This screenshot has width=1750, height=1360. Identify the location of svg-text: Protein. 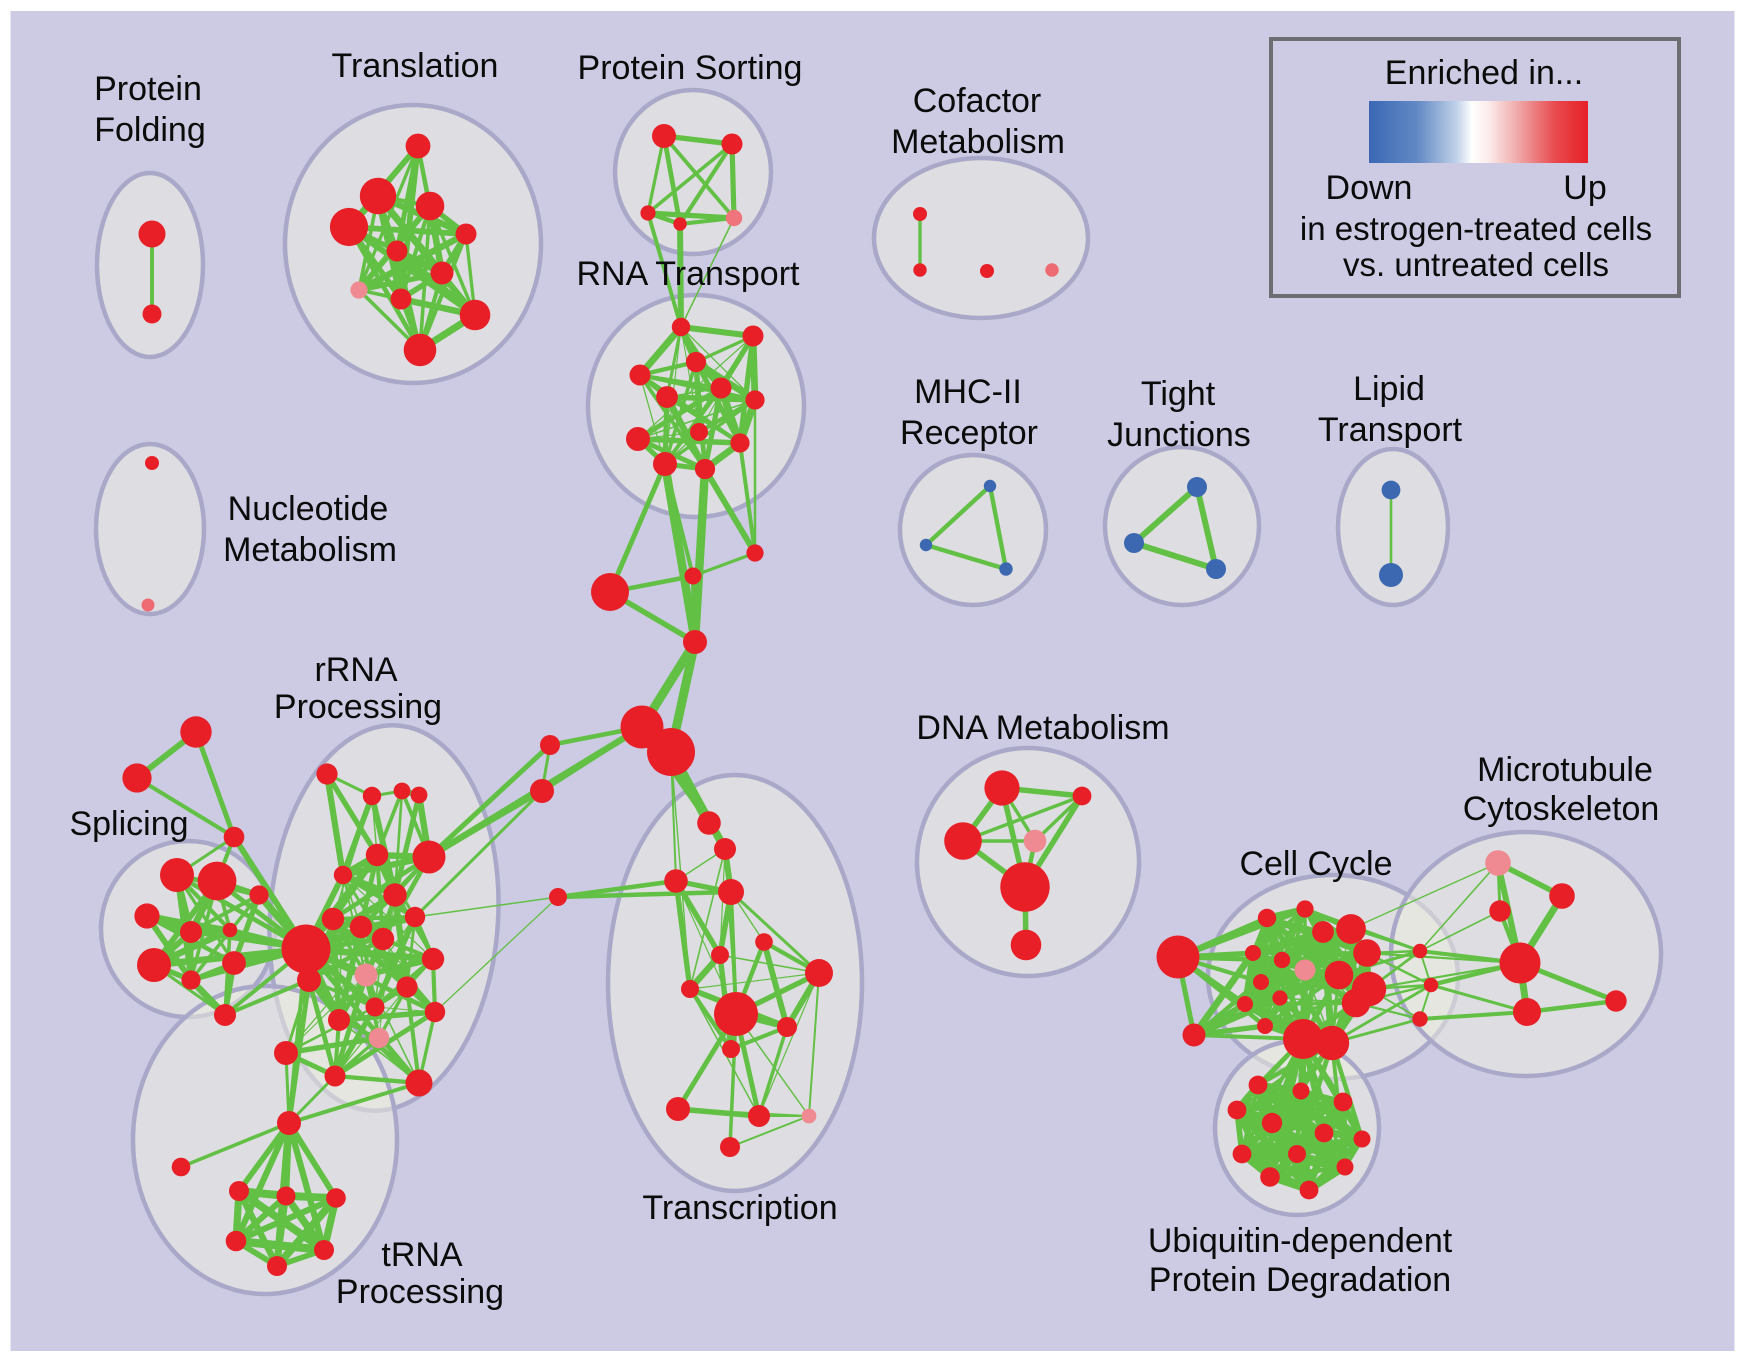
(148, 89).